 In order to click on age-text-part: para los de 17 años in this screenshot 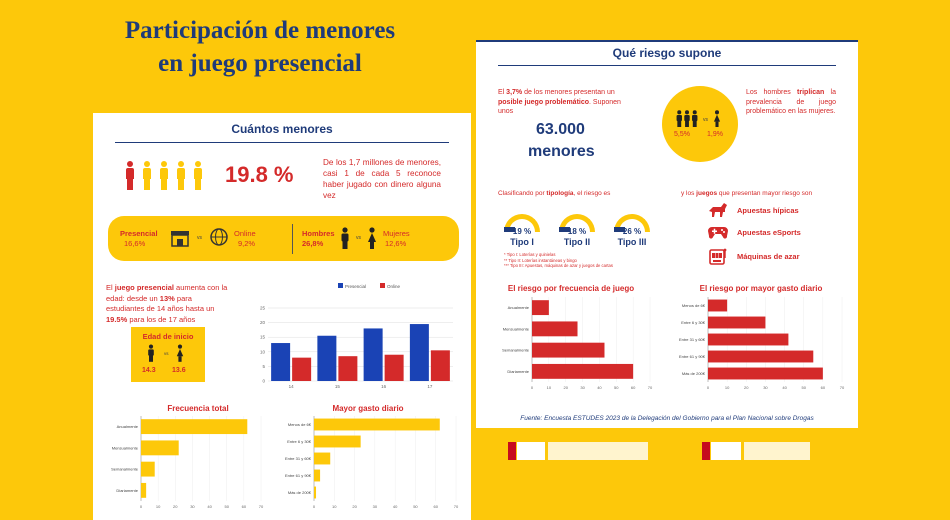, I will do `click(161, 319)`.